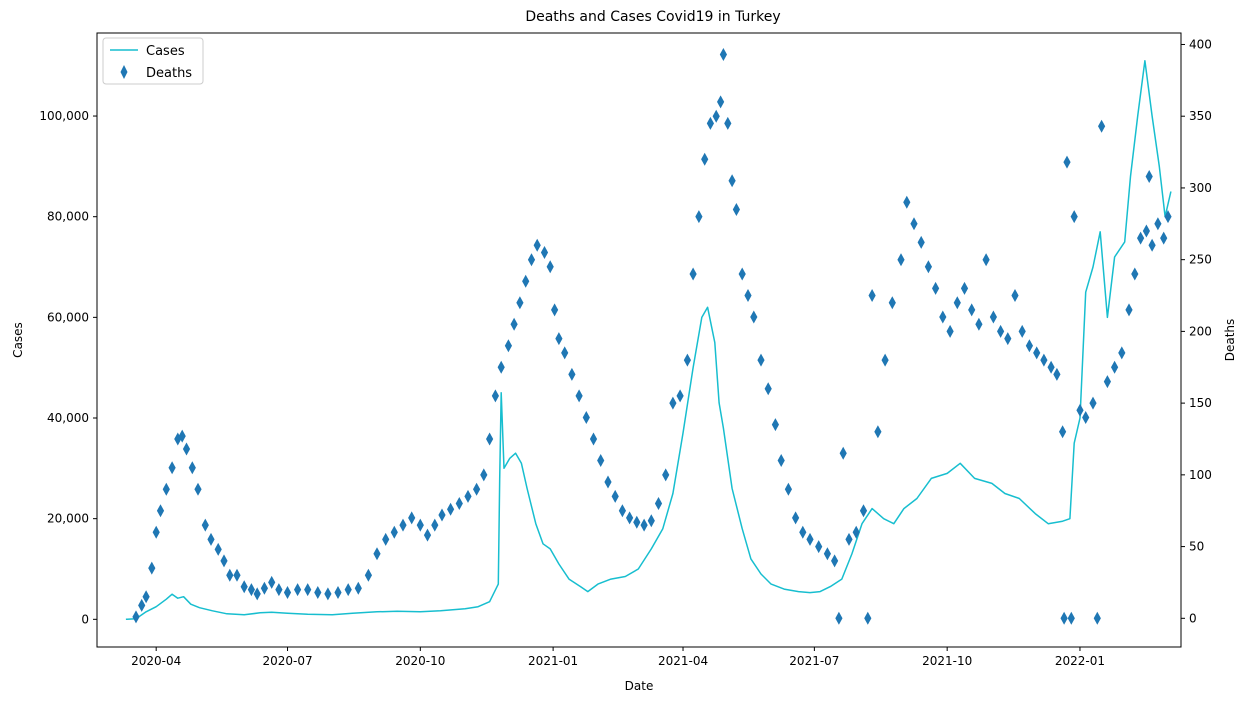 This screenshot has width=1246, height=701. I want to click on y-right-tick-label: 200, so click(1200, 331).